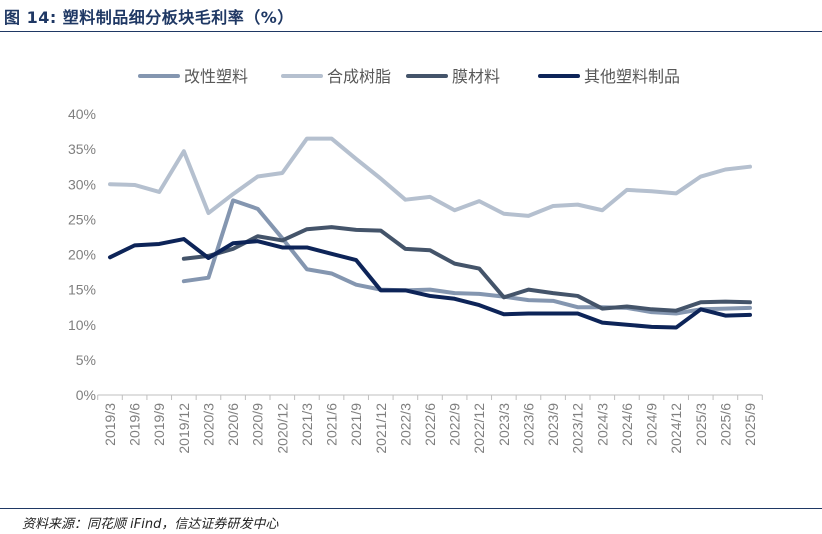 This screenshot has width=822, height=534. I want to click on x-tick-label: 2019/9, so click(159, 424).